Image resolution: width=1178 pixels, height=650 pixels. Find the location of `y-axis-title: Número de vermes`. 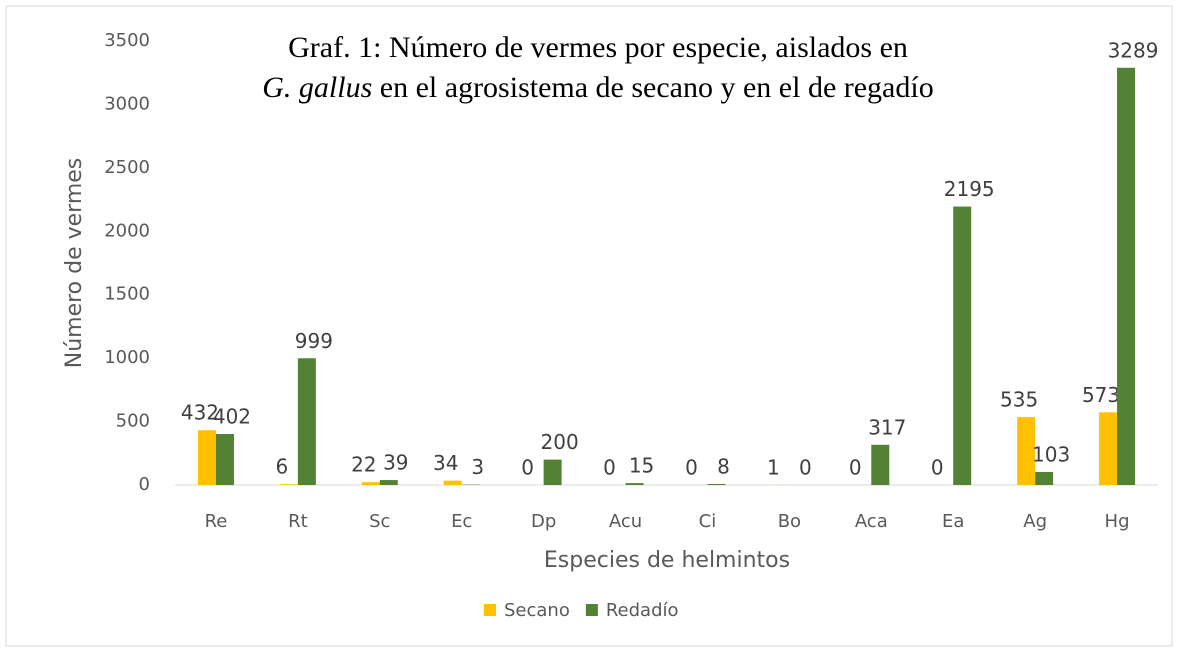

y-axis-title: Número de vermes is located at coordinates (74, 263).